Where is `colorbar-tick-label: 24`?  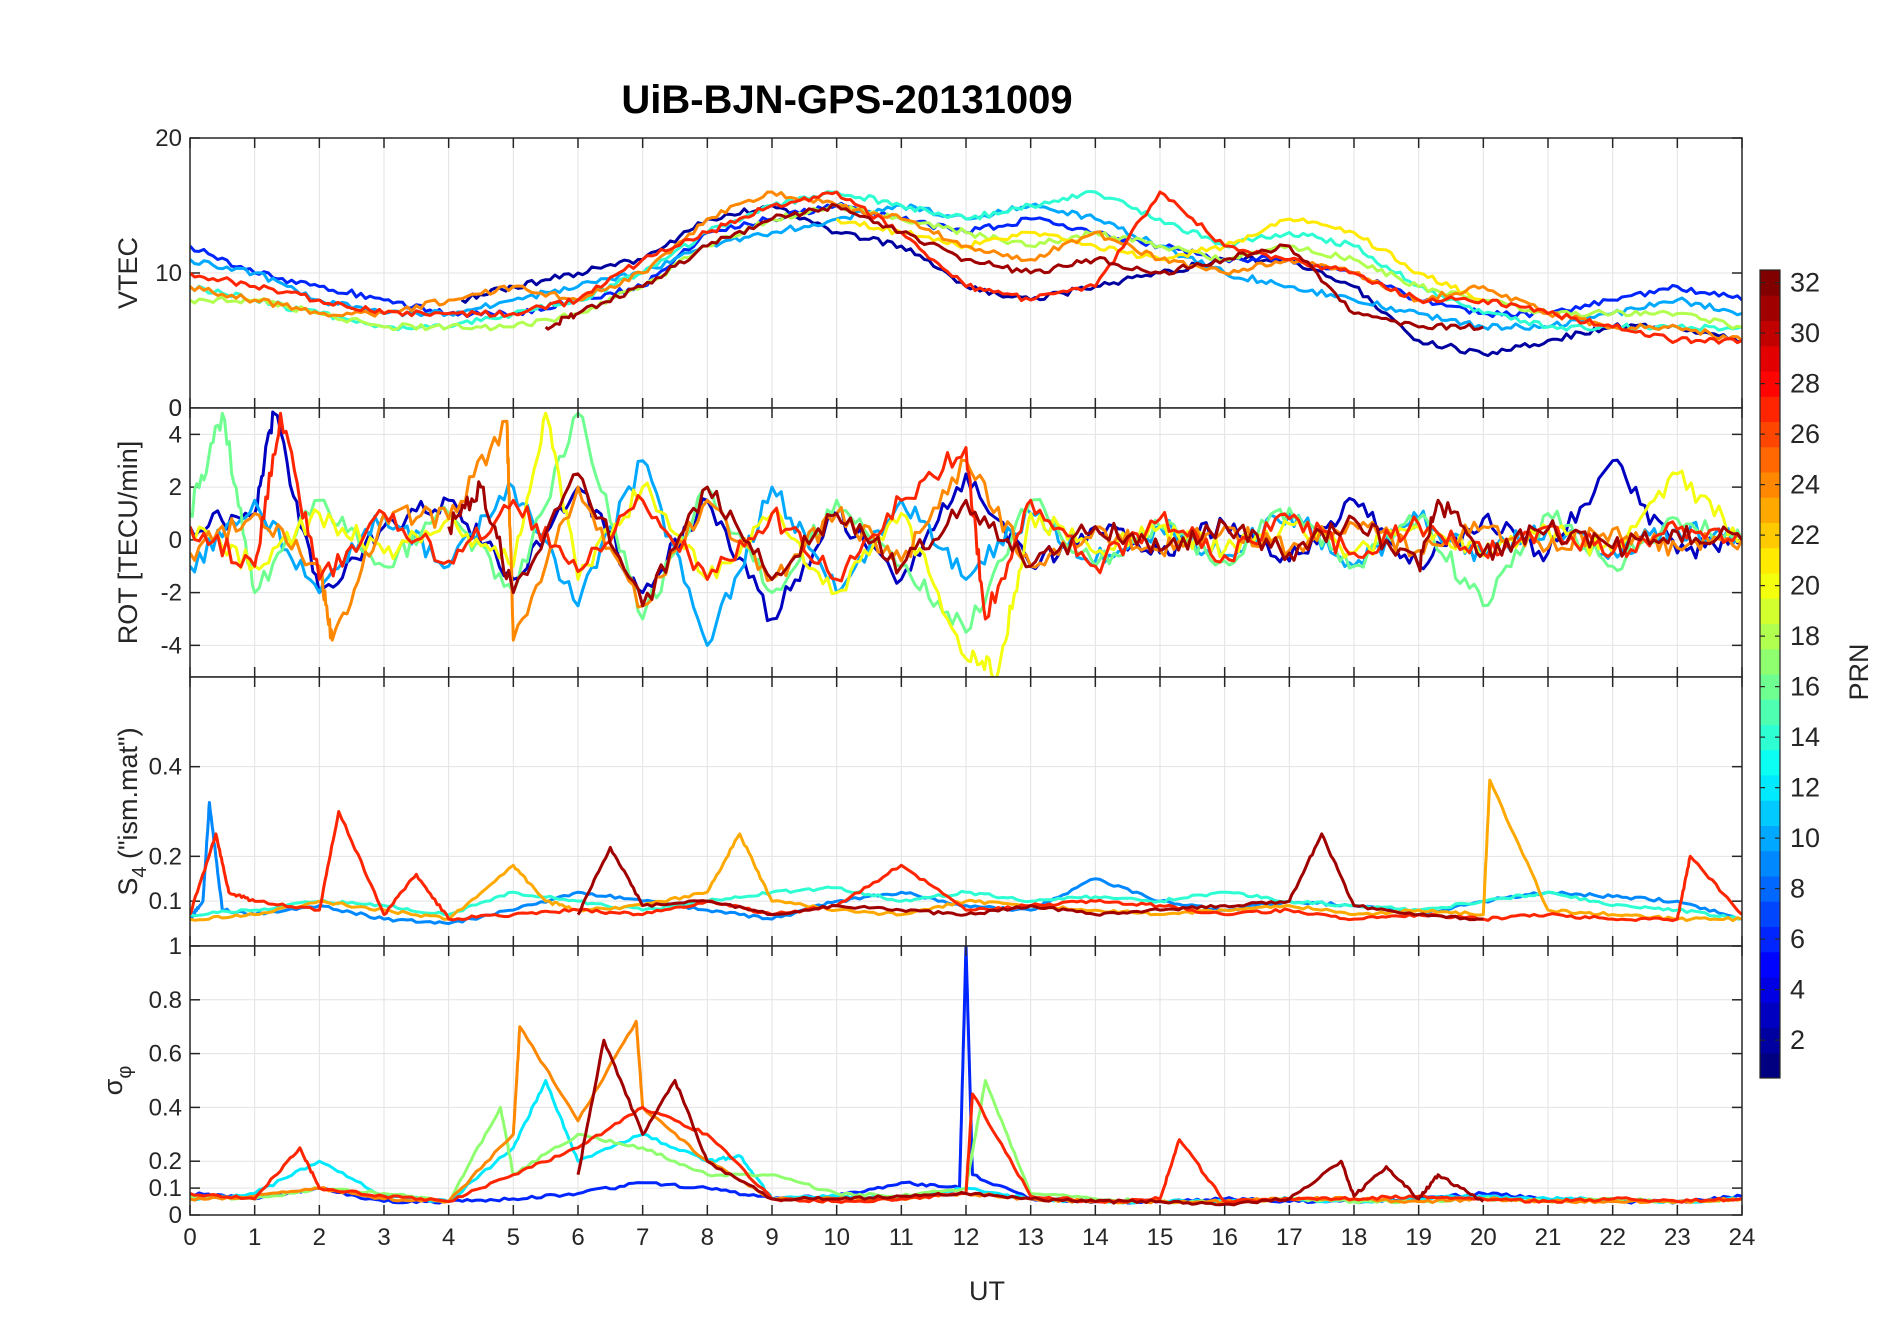 colorbar-tick-label: 24 is located at coordinates (1805, 485).